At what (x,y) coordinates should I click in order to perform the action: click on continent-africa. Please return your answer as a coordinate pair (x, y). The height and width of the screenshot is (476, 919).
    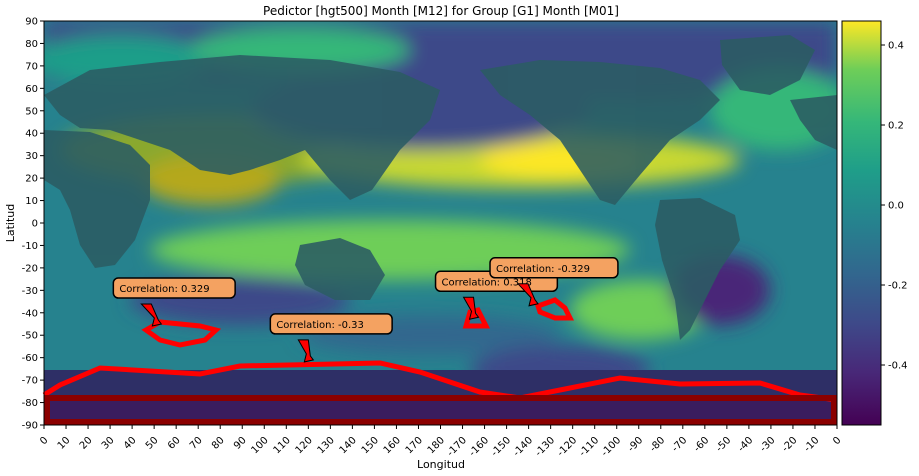
    Looking at the image, I should click on (97, 199).